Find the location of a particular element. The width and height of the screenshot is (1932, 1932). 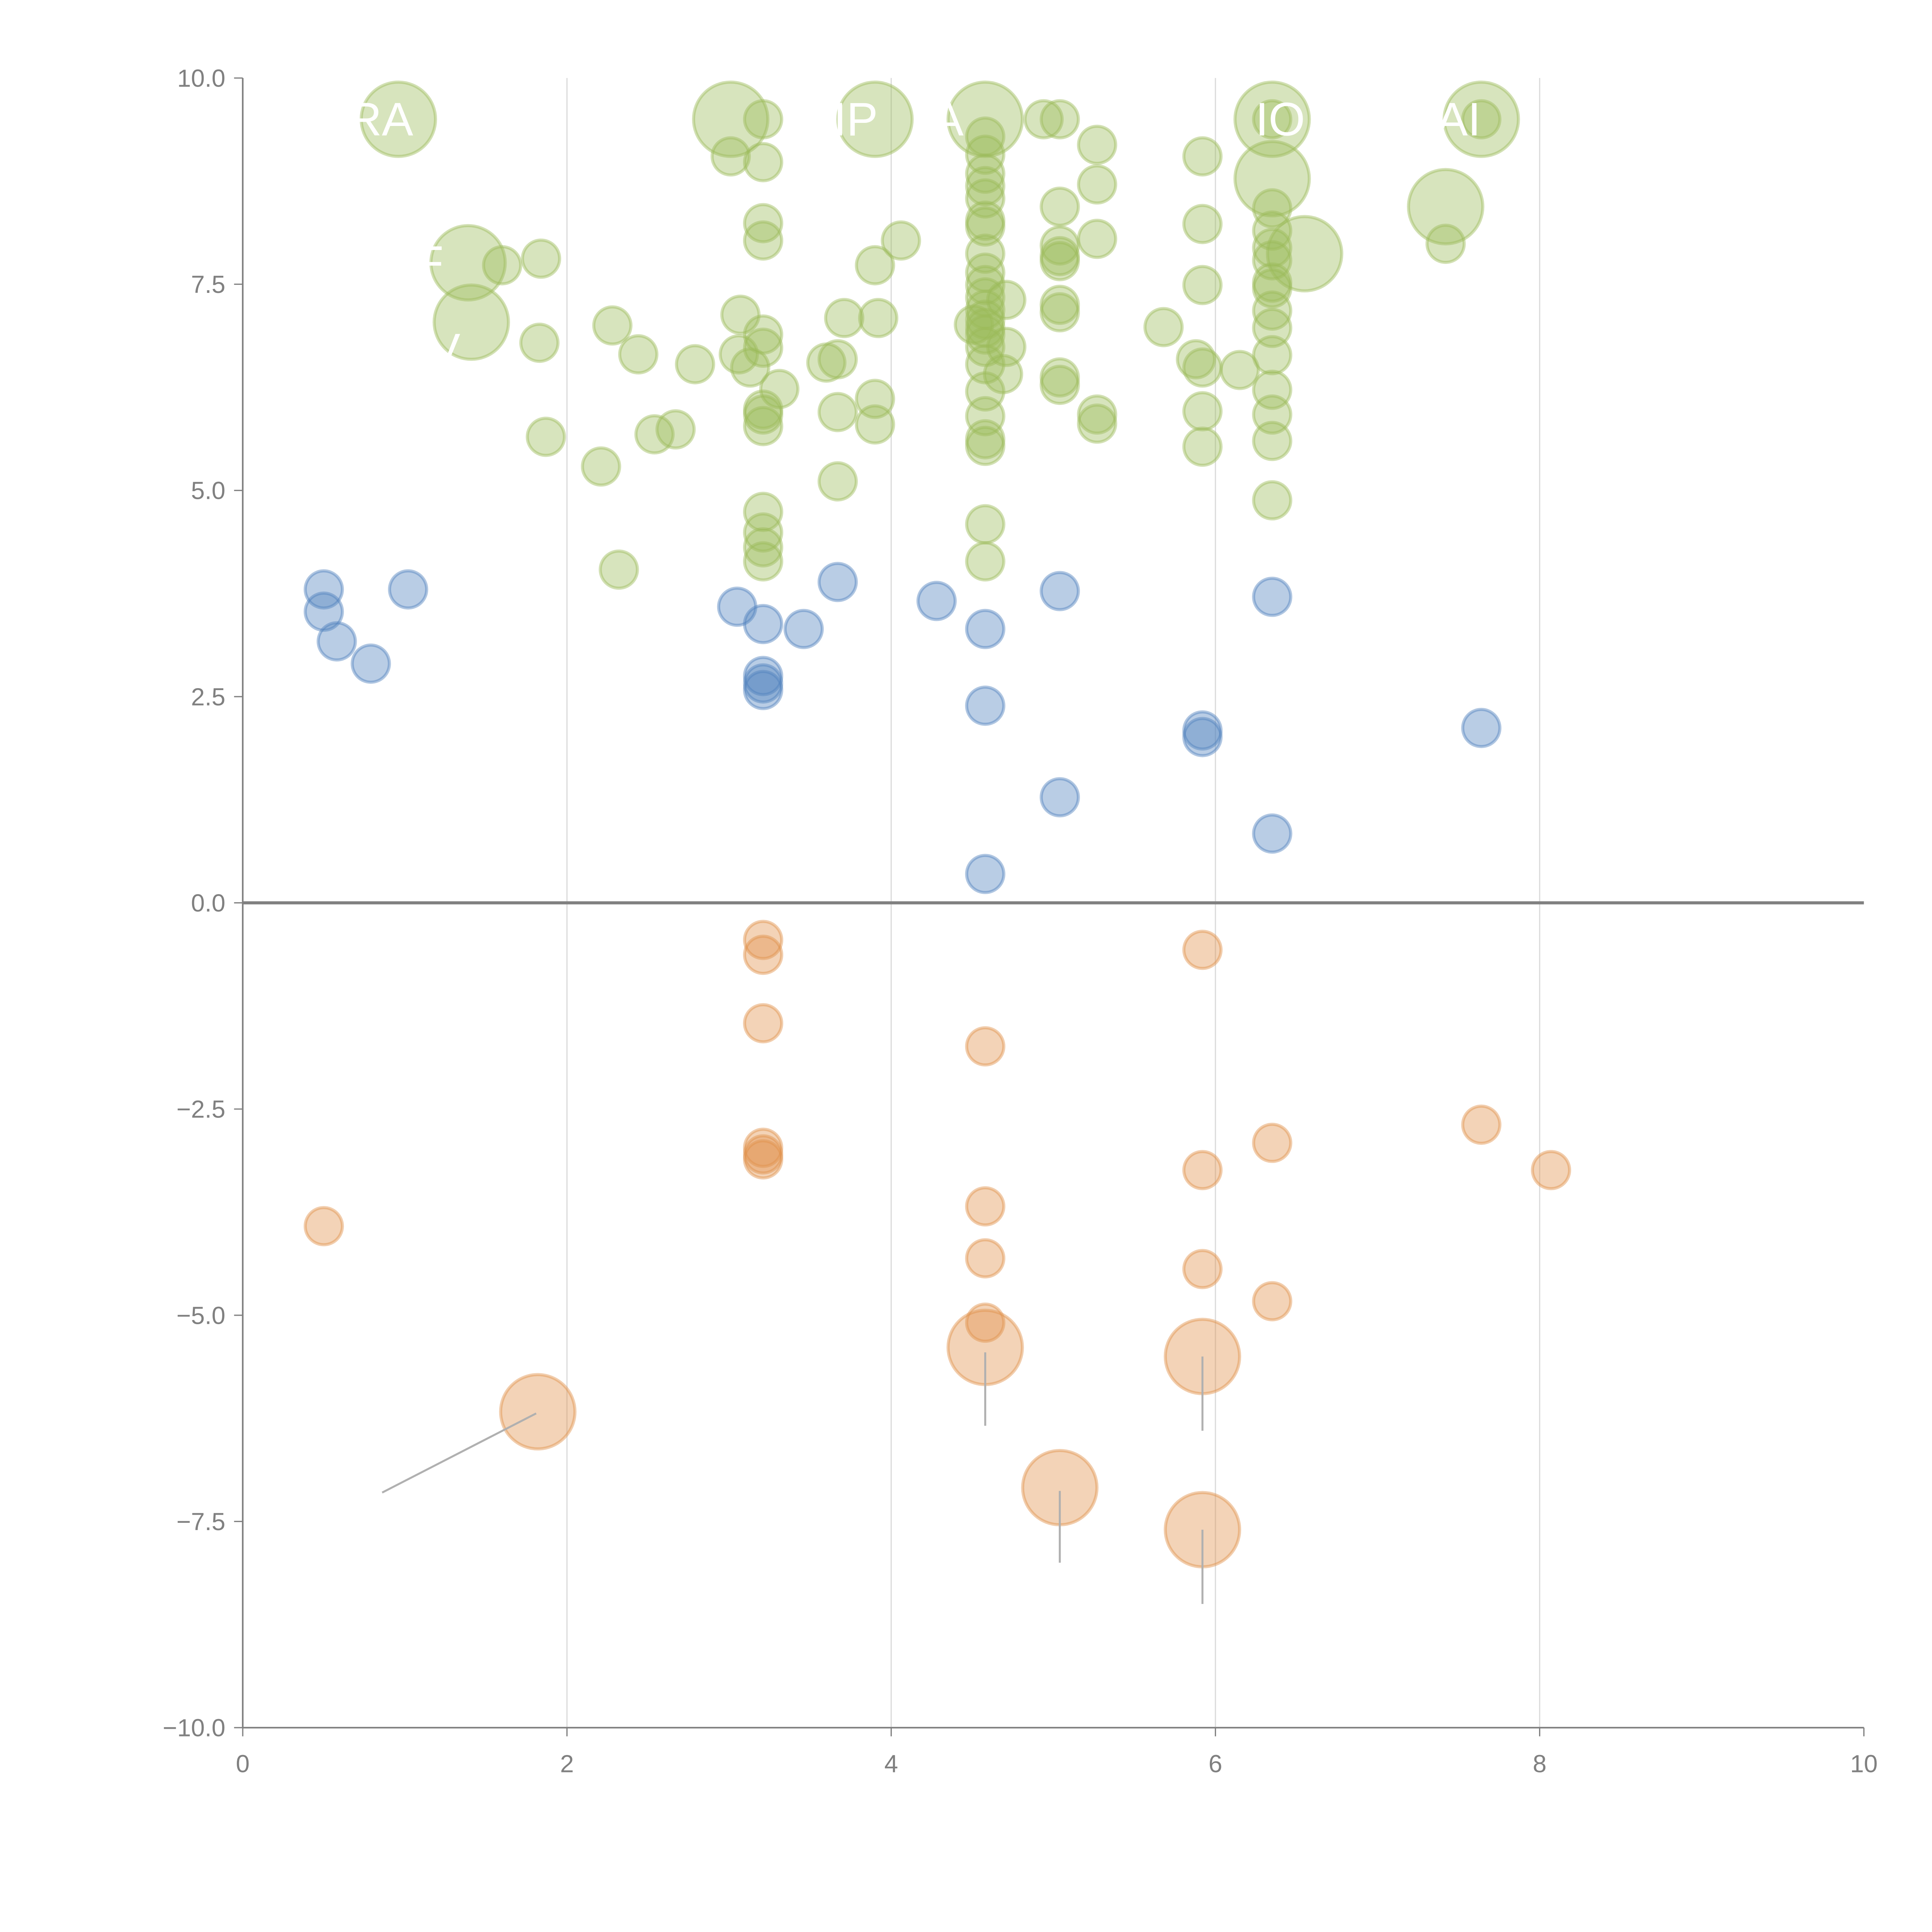

point-label: A is located at coordinates (948, 119).